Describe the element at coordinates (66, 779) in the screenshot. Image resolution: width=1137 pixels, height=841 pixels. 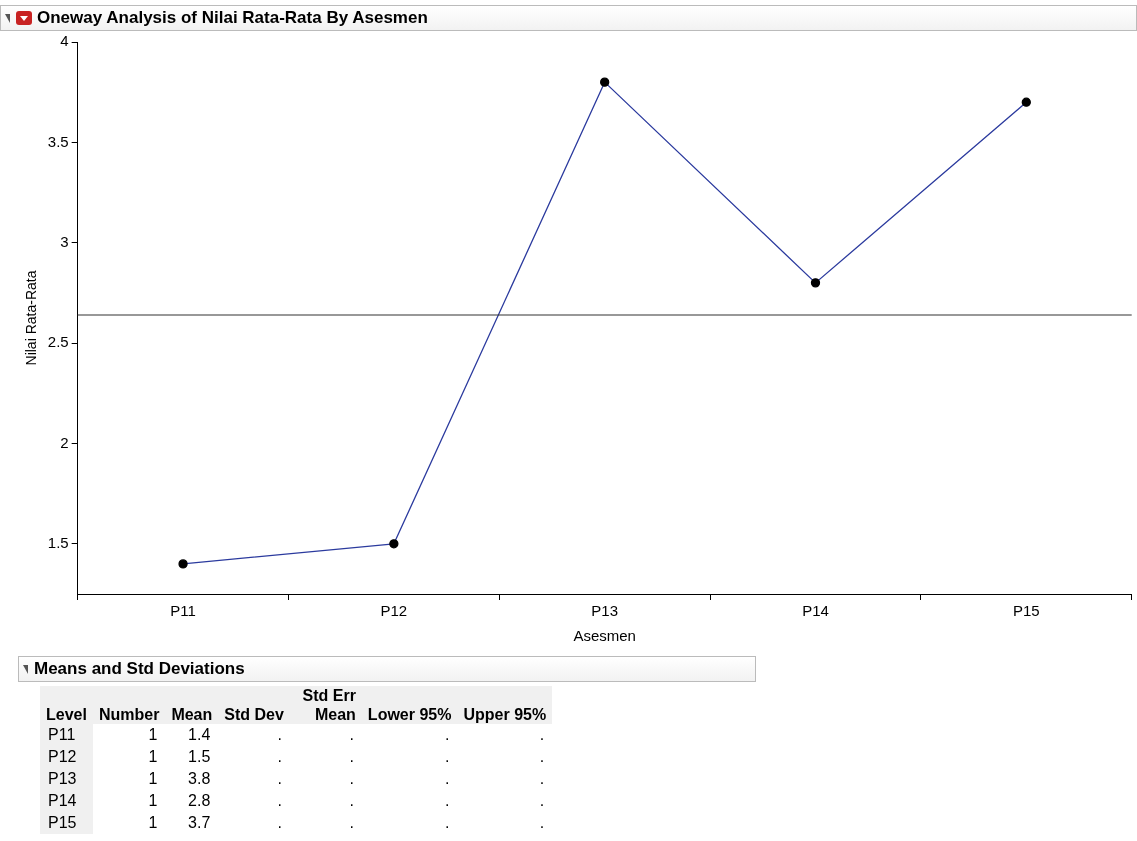
I see `category-label: P13` at that location.